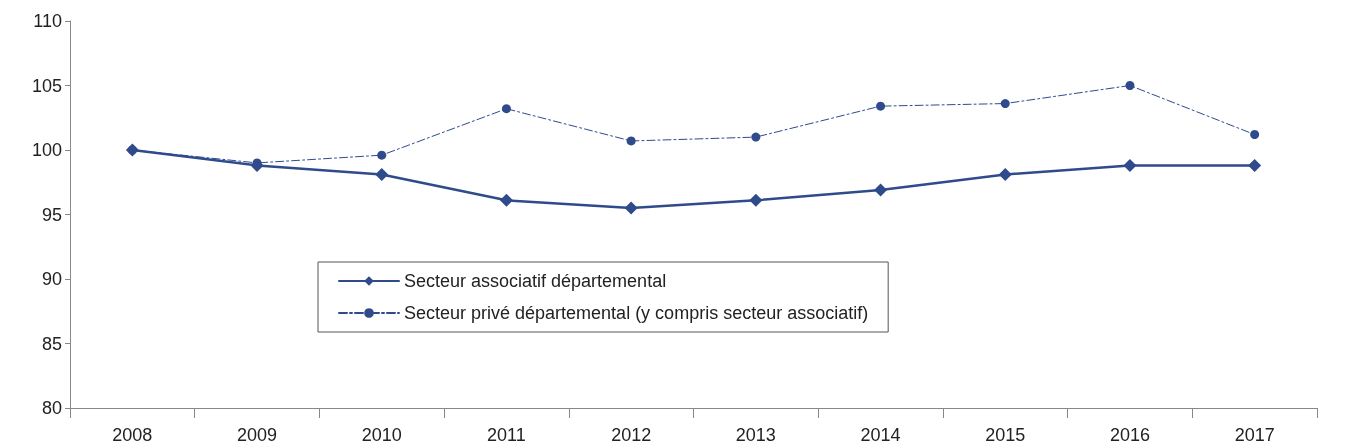 The height and width of the screenshot is (448, 1355). Describe the element at coordinates (132, 435) in the screenshot. I see `x-tick-label: 2008` at that location.